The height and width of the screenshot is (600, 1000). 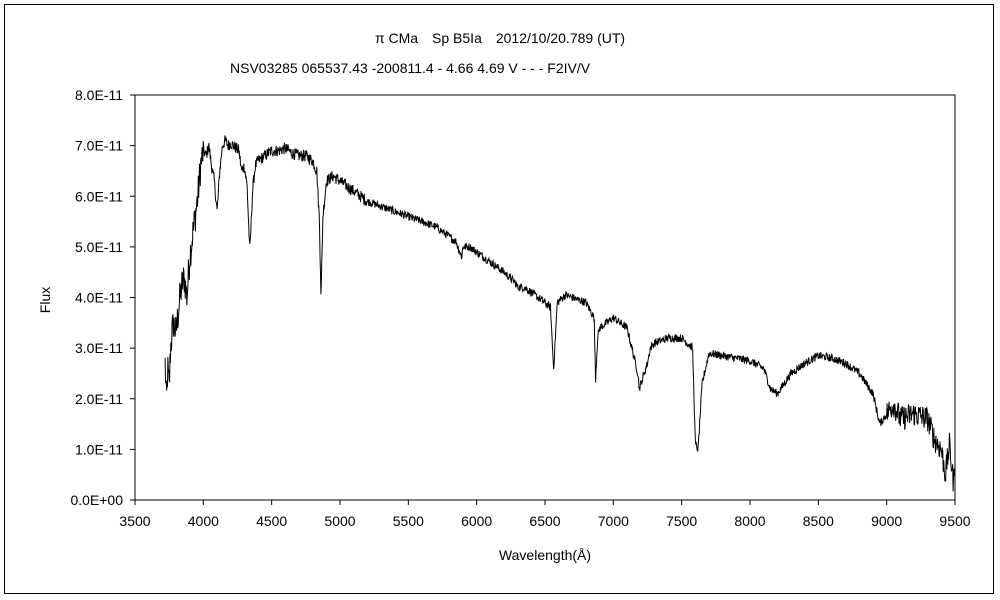 What do you see at coordinates (99, 196) in the screenshot?
I see `y-tick-label: 6.0E-11` at bounding box center [99, 196].